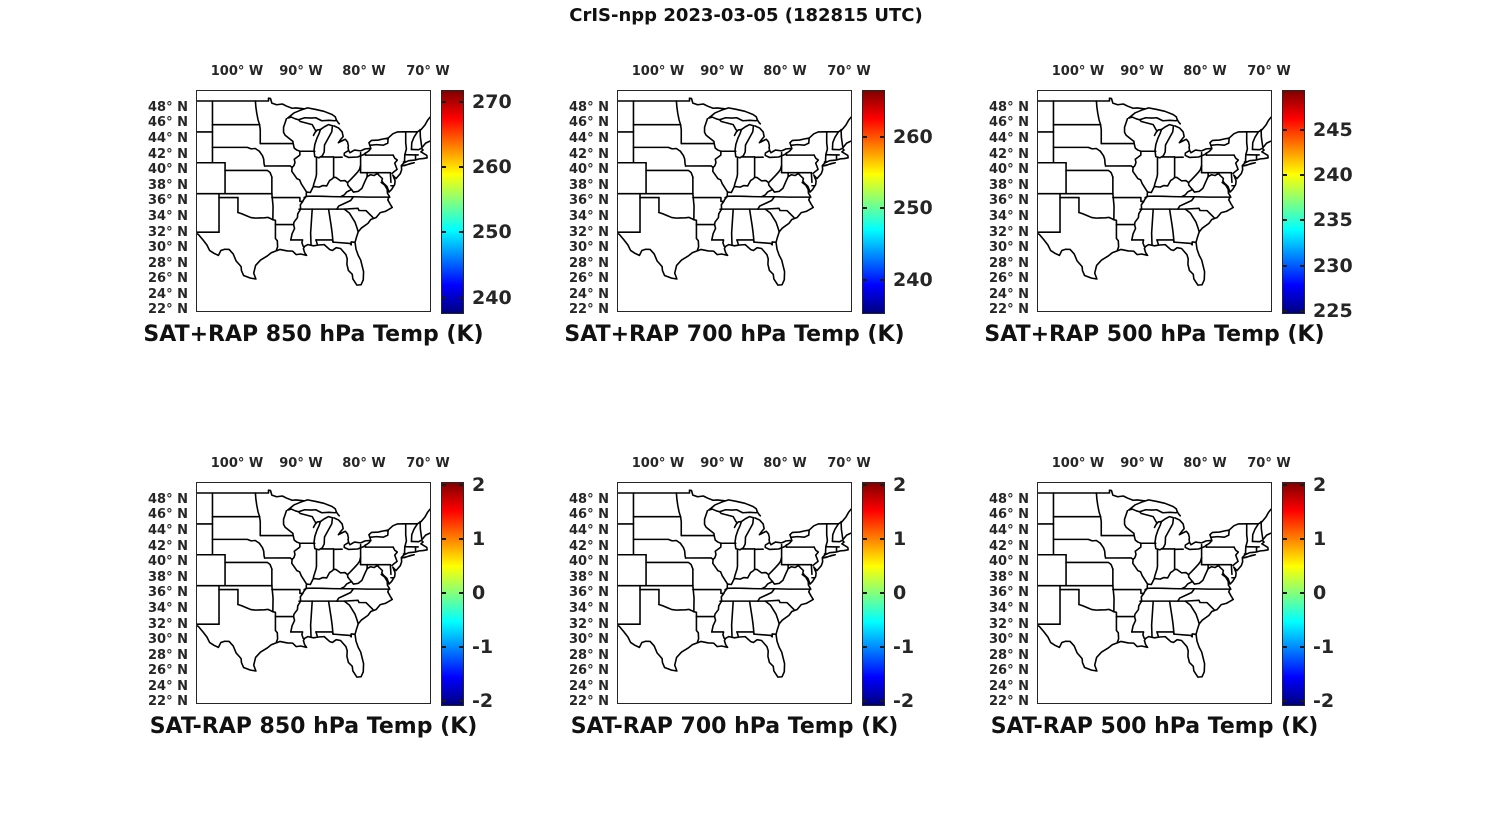  What do you see at coordinates (1320, 593) in the screenshot?
I see `colorbar-tick-label: 0` at bounding box center [1320, 593].